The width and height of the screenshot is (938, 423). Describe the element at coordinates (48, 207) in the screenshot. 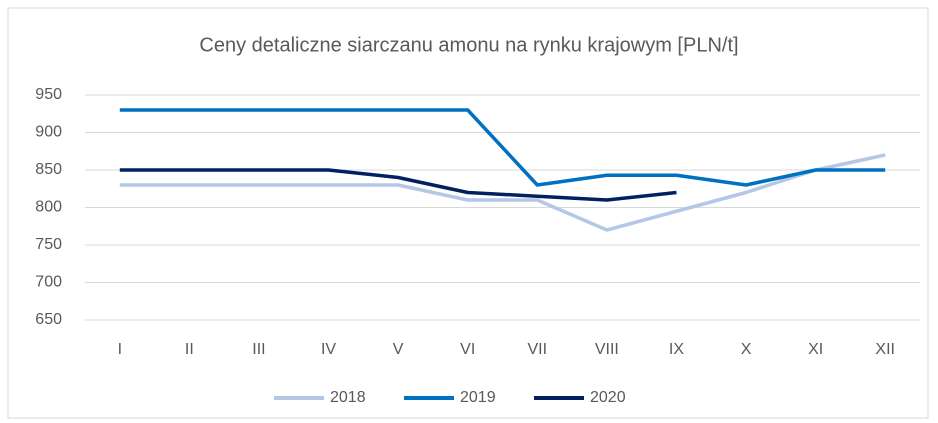

I see `y-tick-label: 800` at that location.